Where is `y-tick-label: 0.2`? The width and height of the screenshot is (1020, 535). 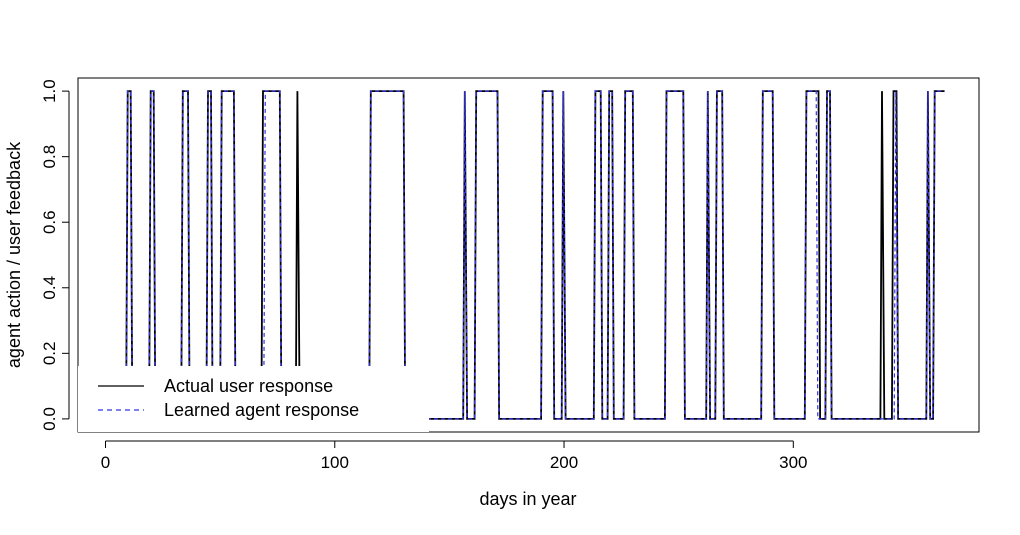 y-tick-label: 0.2 is located at coordinates (49, 354).